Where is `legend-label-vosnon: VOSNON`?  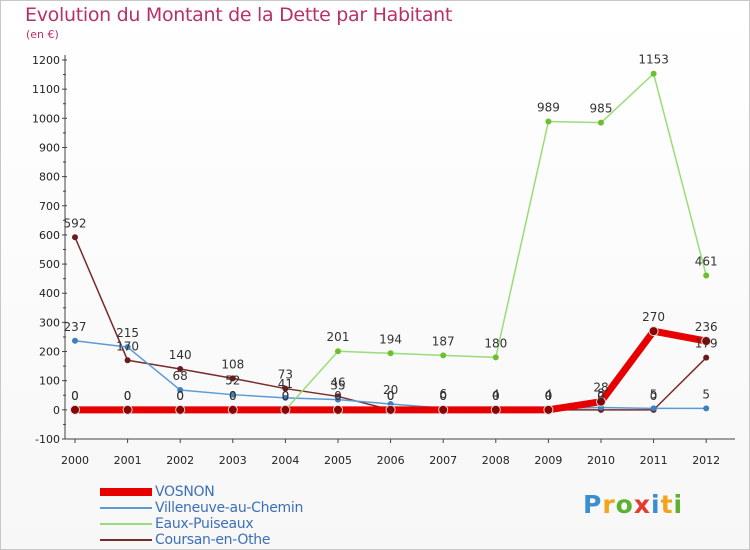
legend-label-vosnon: VOSNON is located at coordinates (185, 492).